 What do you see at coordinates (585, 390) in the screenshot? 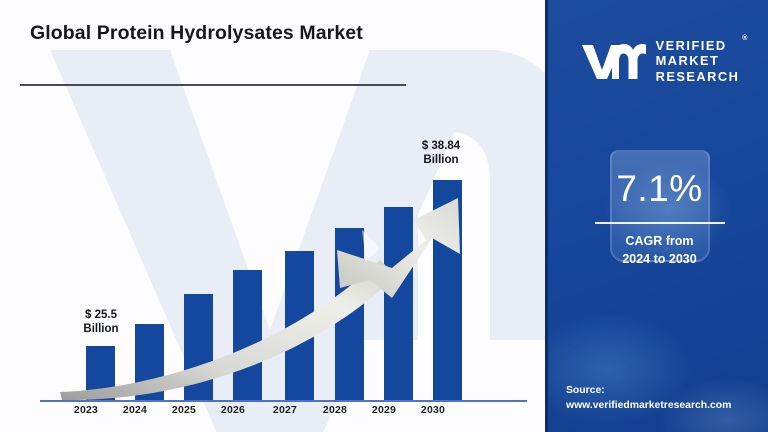
I see `source-label: Source:` at bounding box center [585, 390].